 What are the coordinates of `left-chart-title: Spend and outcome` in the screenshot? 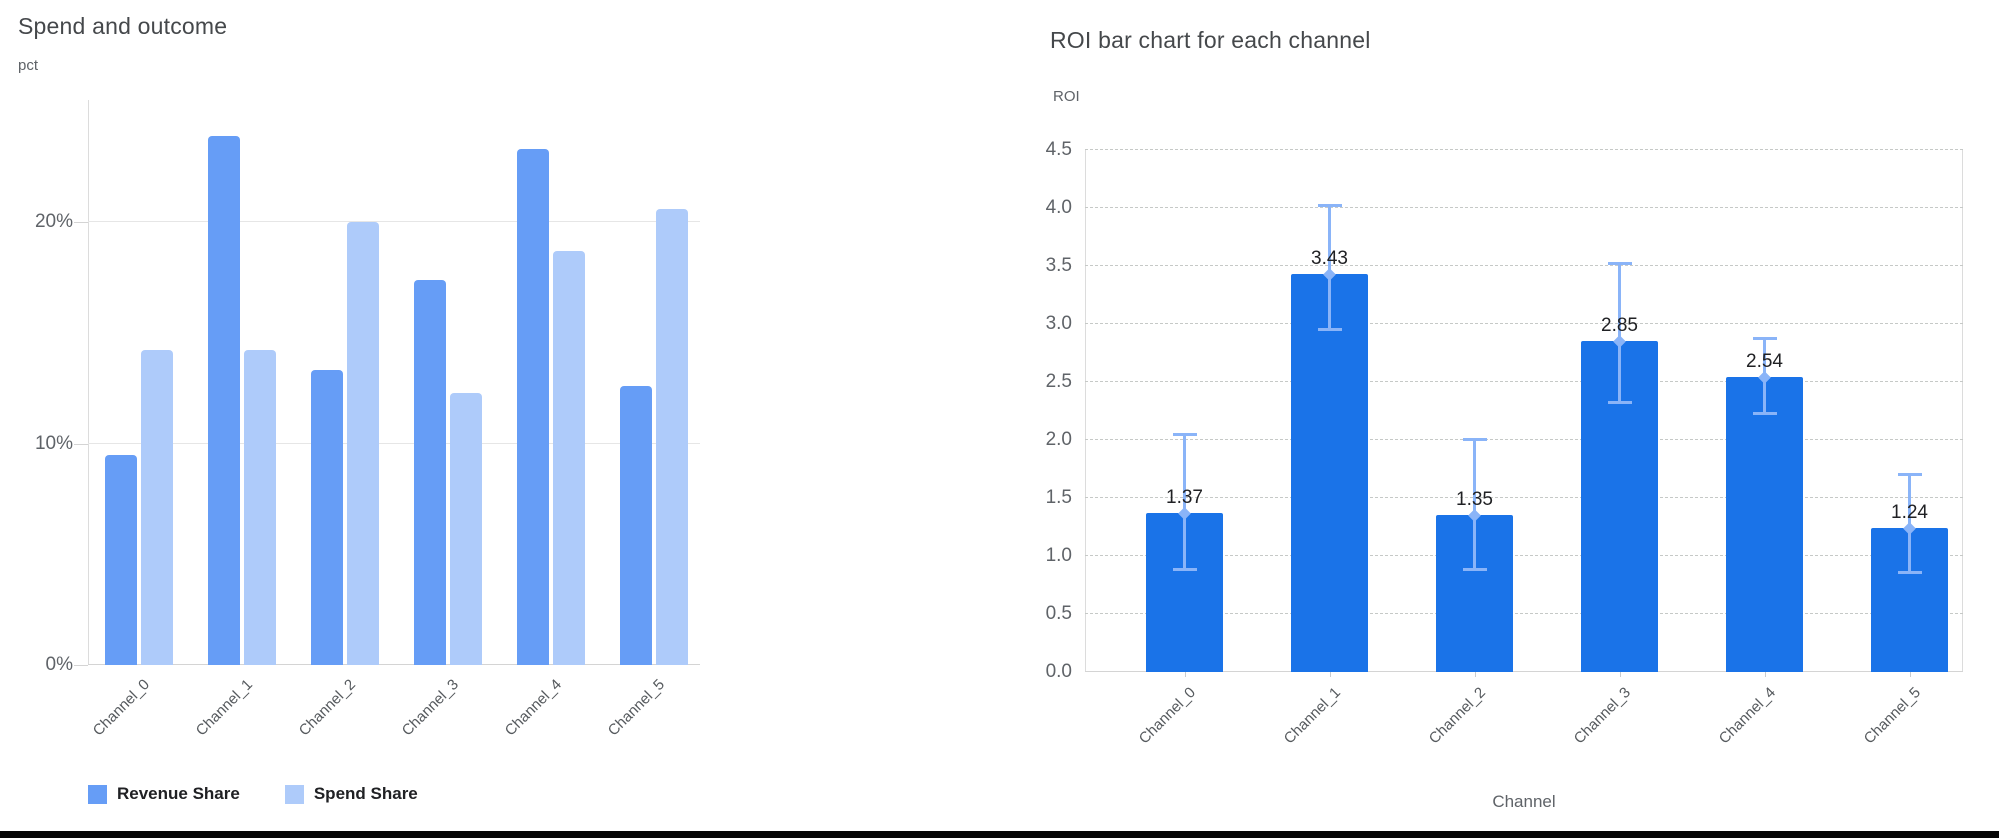 It's located at (123, 26).